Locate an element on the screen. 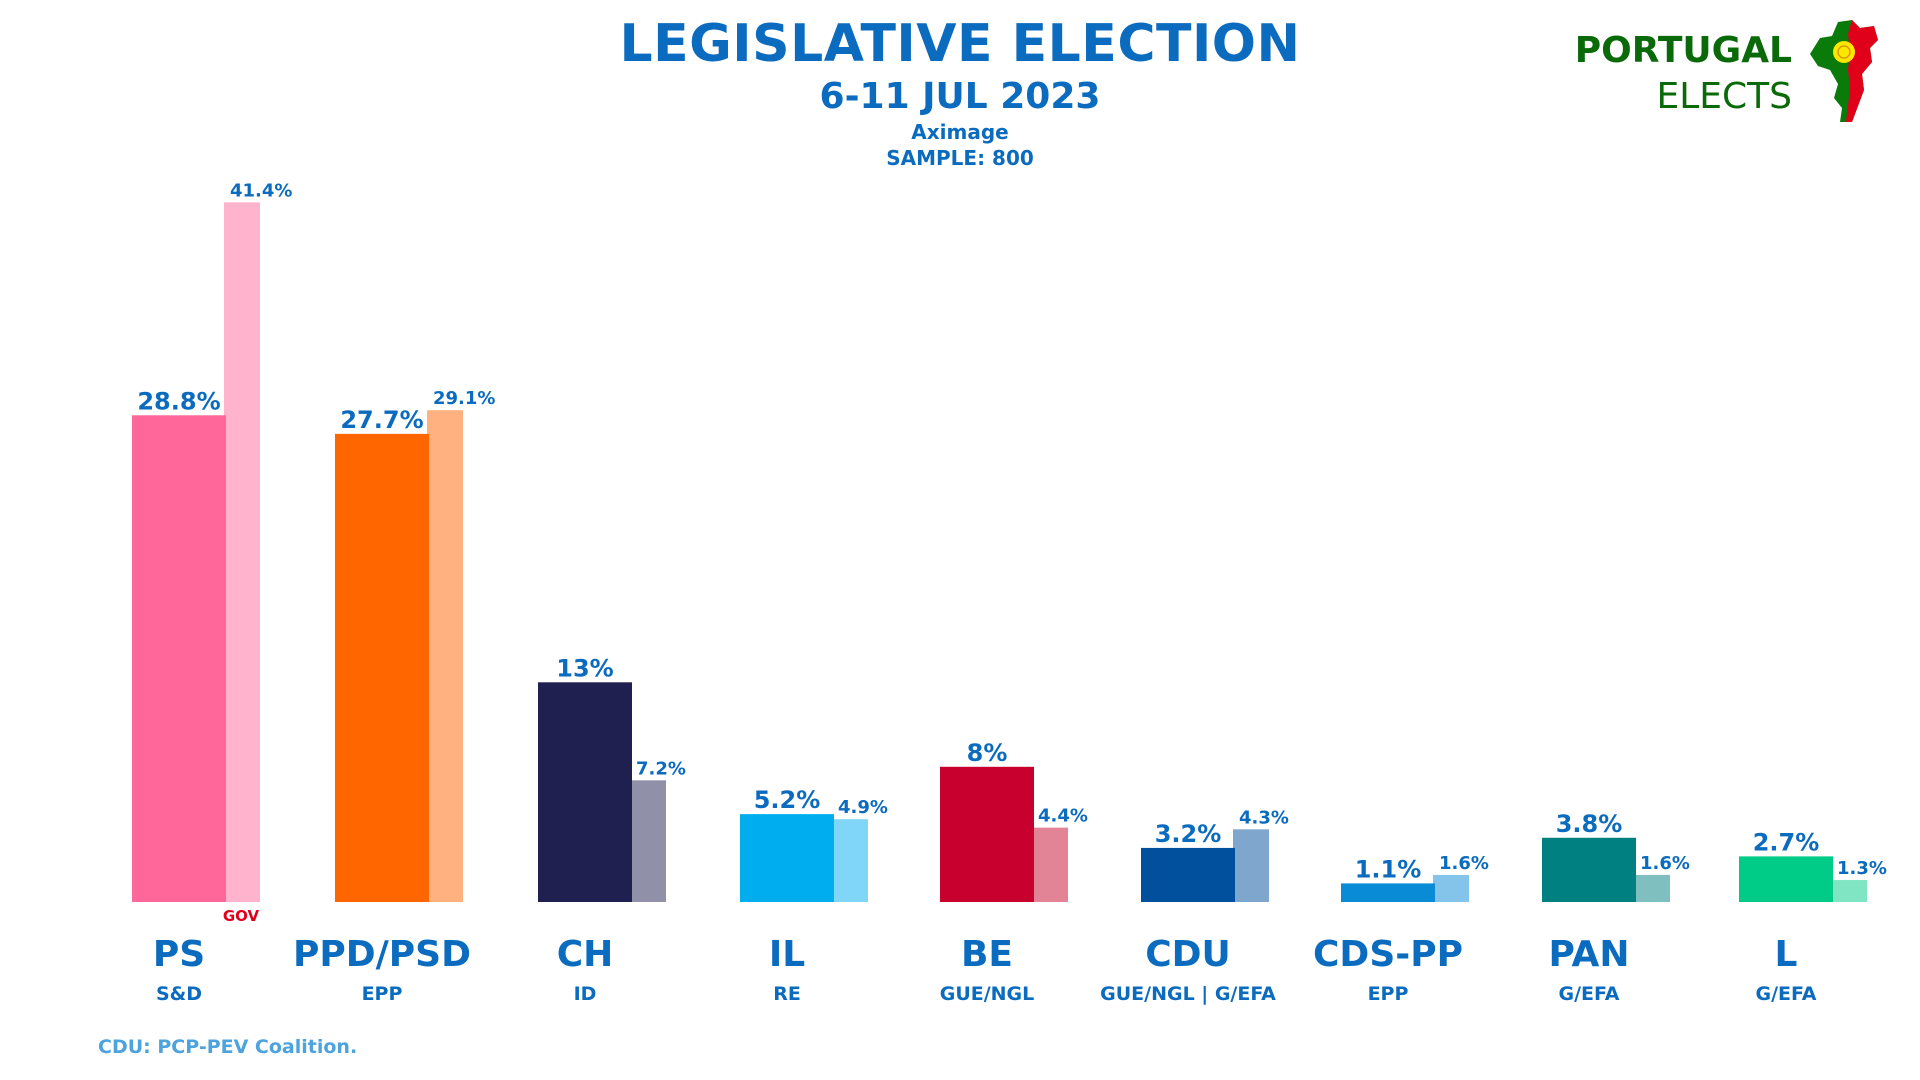 The width and height of the screenshot is (1920, 1080). value-label-current-ch: 13% is located at coordinates (584, 668).